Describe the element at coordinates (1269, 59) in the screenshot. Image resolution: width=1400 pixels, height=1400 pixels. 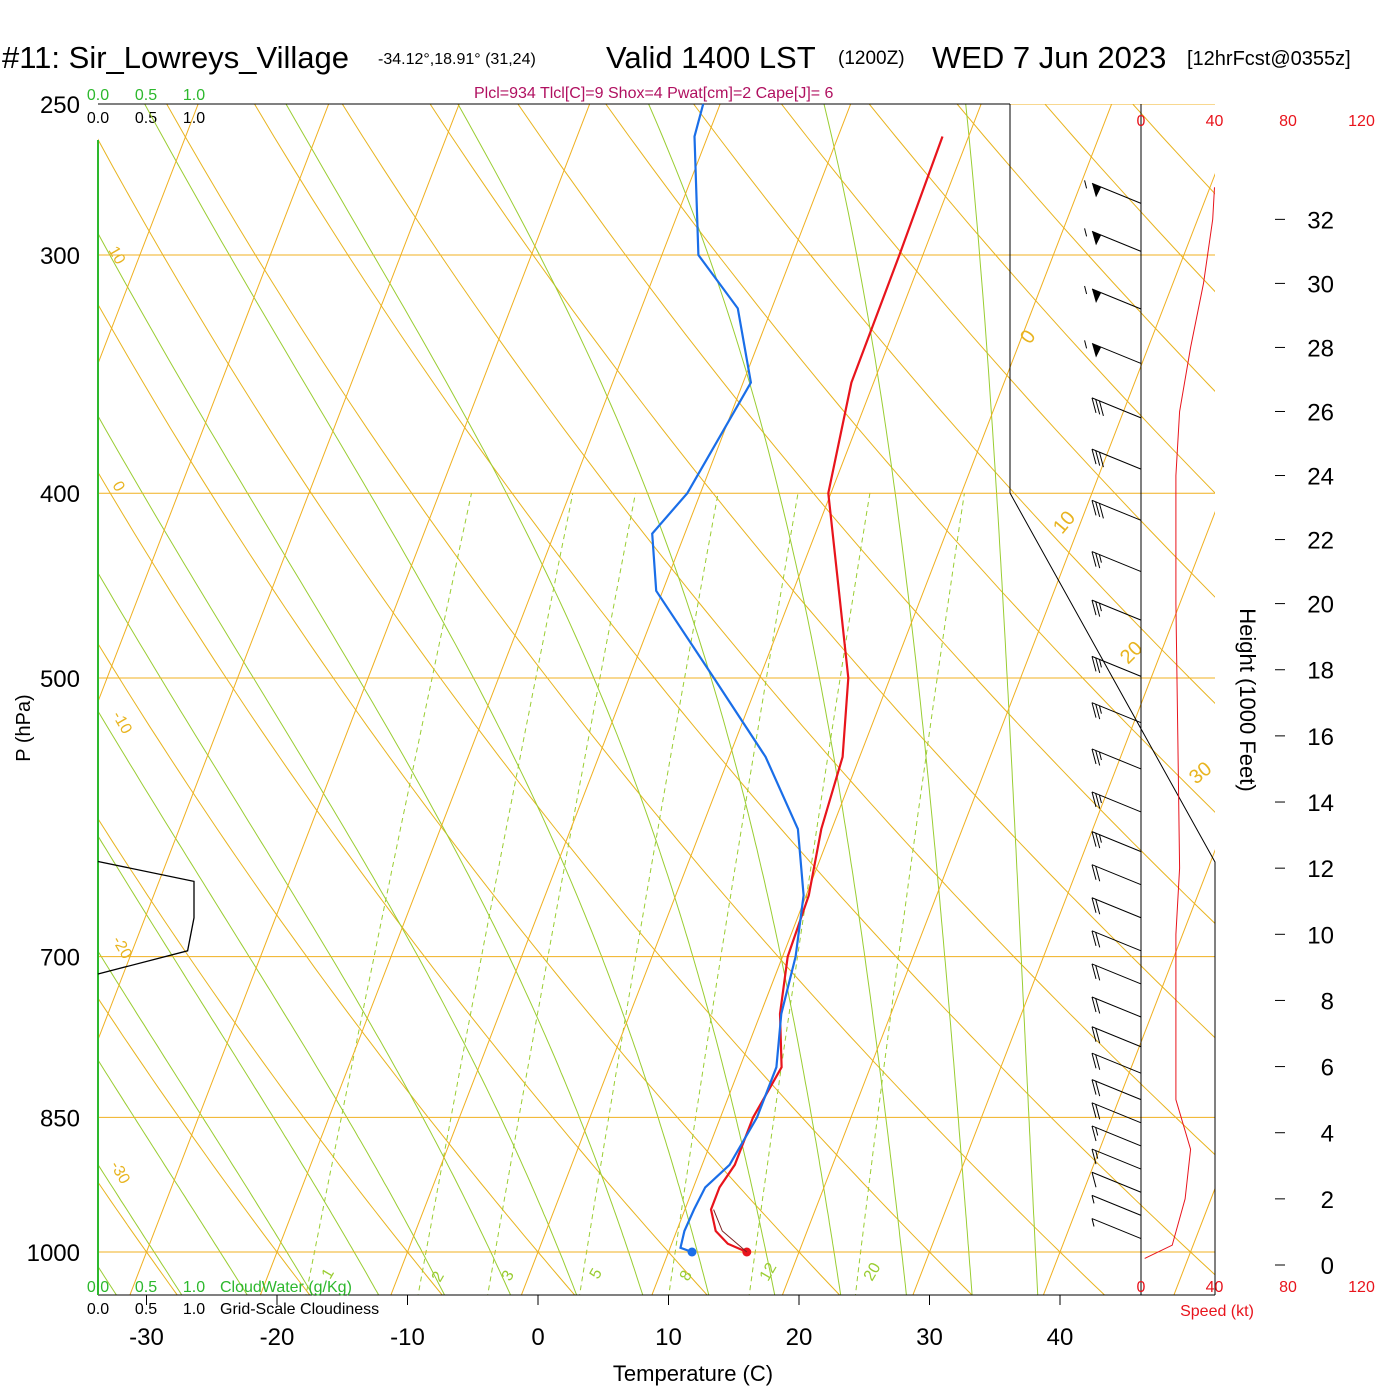
I see `forecast-info: [12hrFcst@0355z]` at that location.